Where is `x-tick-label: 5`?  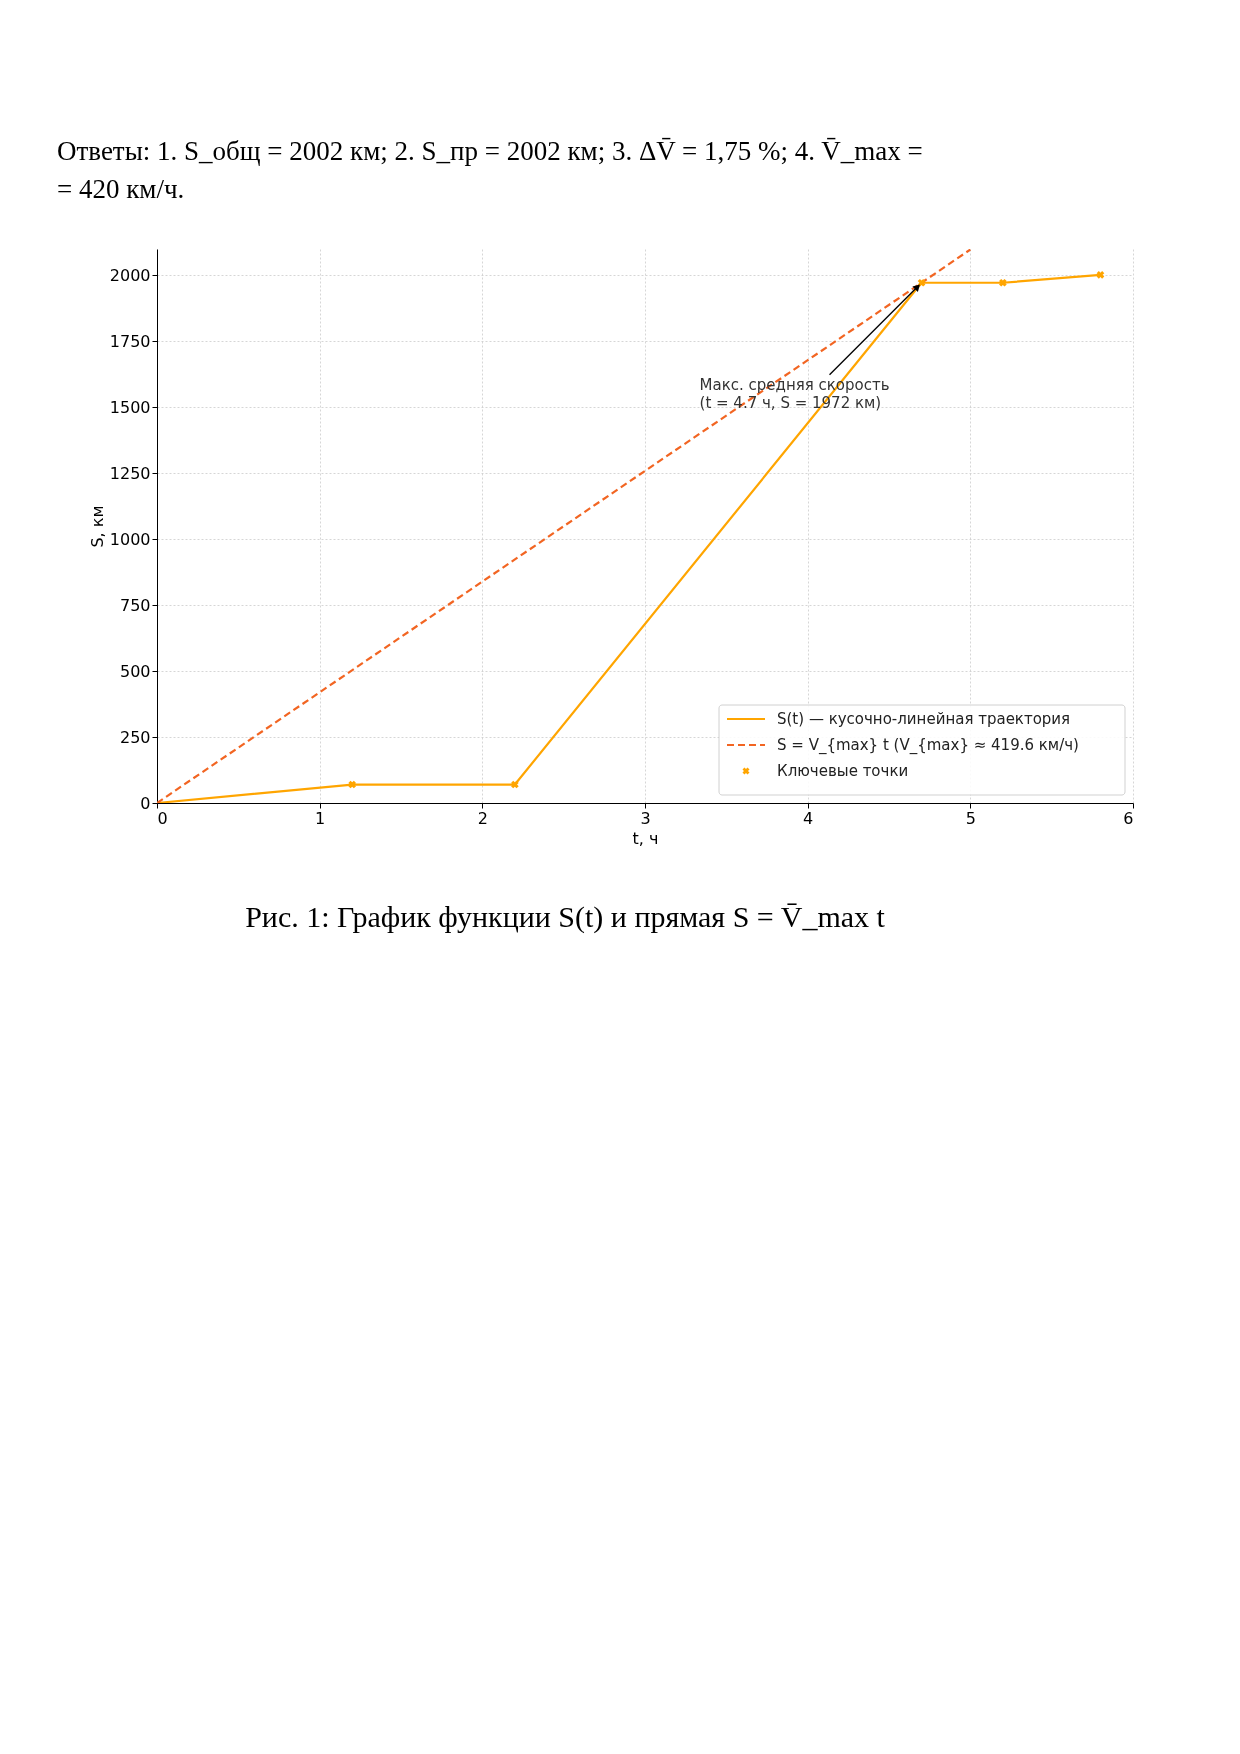
x-tick-label: 5 is located at coordinates (970, 818).